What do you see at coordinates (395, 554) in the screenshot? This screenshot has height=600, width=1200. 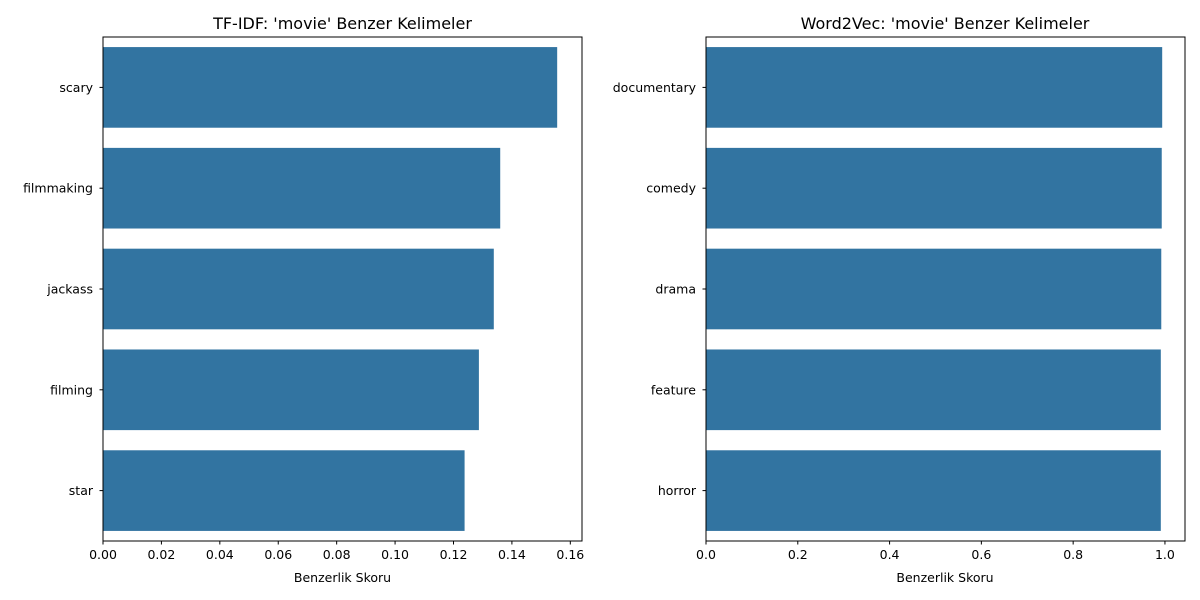 I see `tfidf-x-tick-label: 0.10` at bounding box center [395, 554].